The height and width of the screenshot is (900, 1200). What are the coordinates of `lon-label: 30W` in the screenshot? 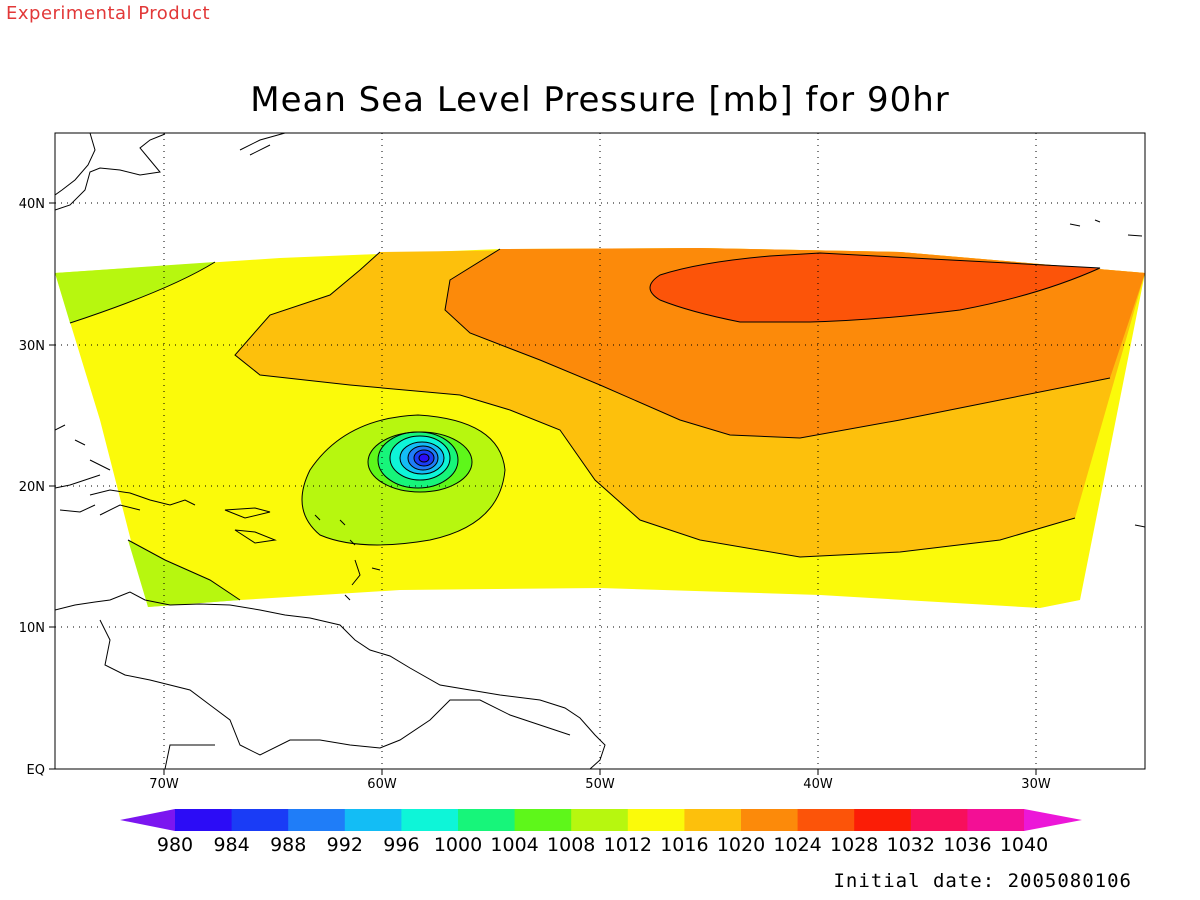 It's located at (1036, 784).